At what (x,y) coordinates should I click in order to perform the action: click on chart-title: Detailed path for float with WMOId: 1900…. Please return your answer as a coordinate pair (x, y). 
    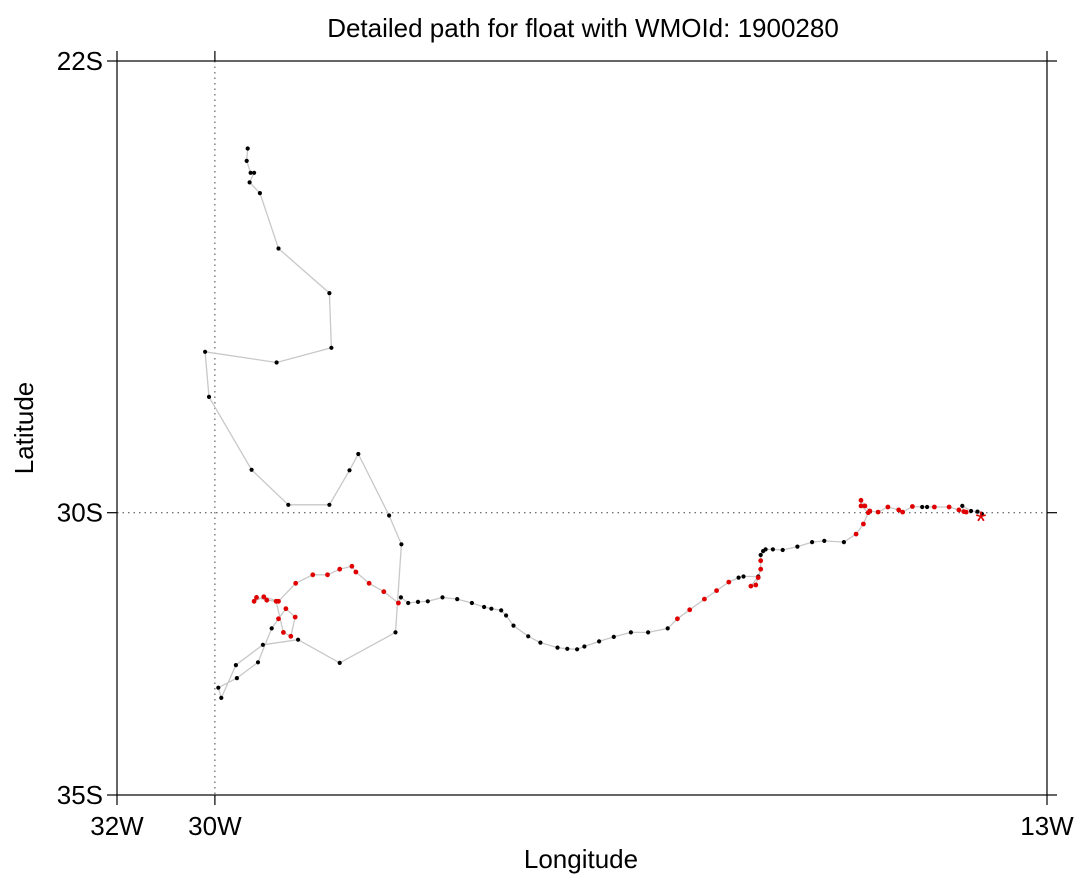
    Looking at the image, I should click on (583, 28).